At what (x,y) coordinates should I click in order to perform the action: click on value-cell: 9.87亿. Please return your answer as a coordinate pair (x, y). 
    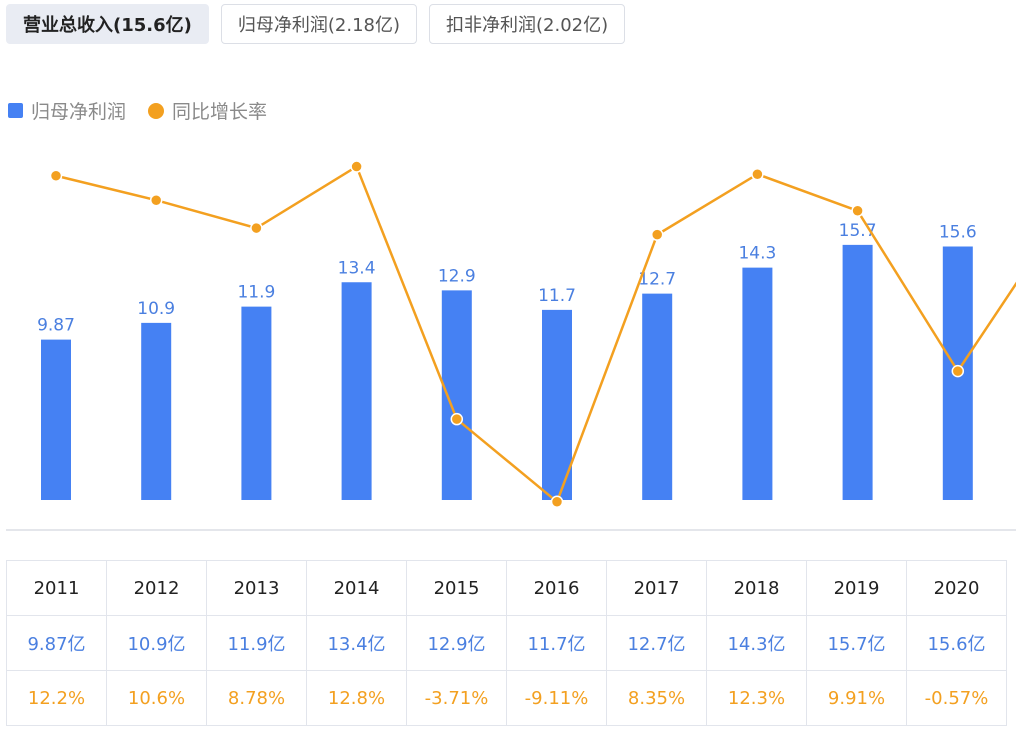
    Looking at the image, I should click on (56, 643).